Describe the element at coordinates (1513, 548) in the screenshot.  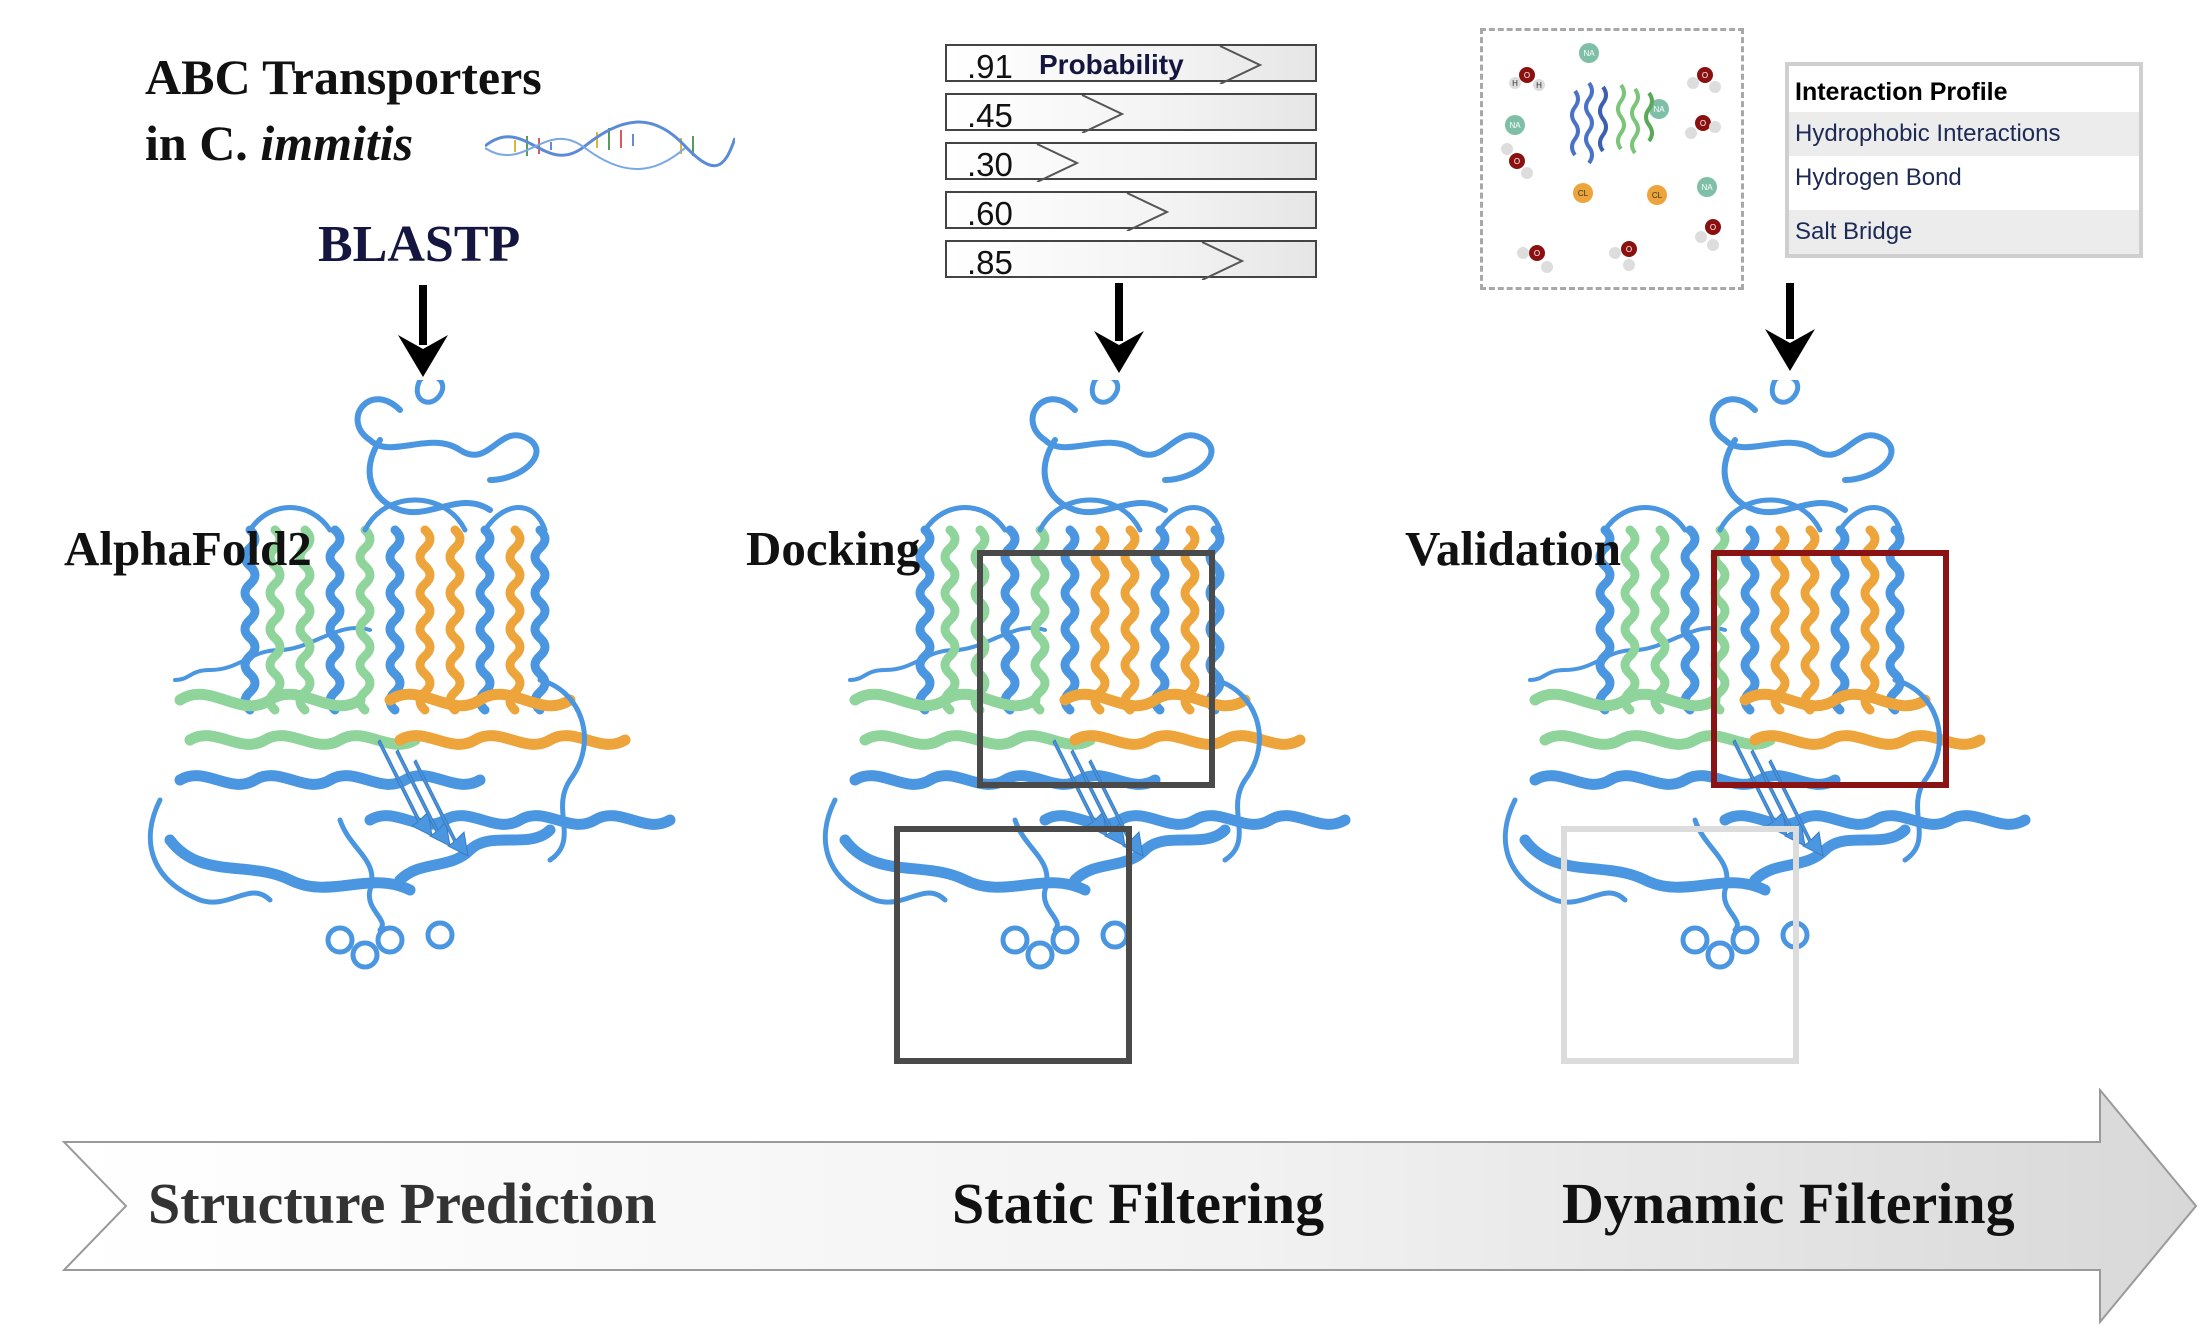
I see `validation-label: Validation` at that location.